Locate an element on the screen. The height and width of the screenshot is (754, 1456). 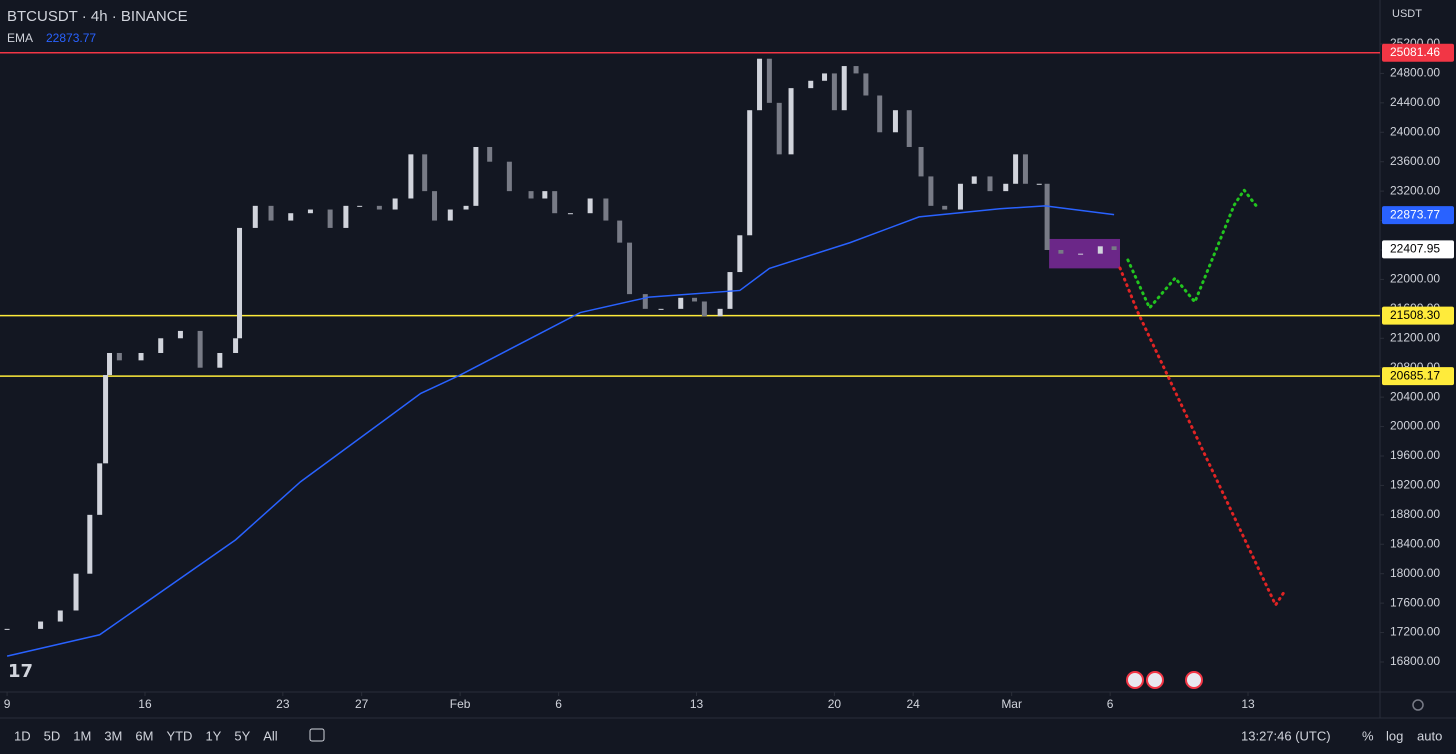
y-tick-label: 19200.00 is located at coordinates (1415, 485).